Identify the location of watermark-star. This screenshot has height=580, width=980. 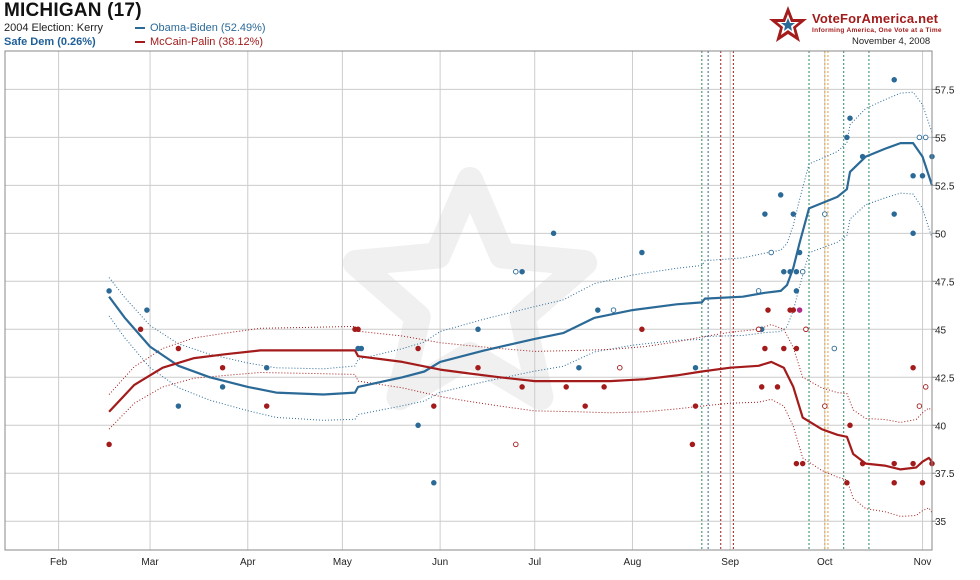
(470, 289).